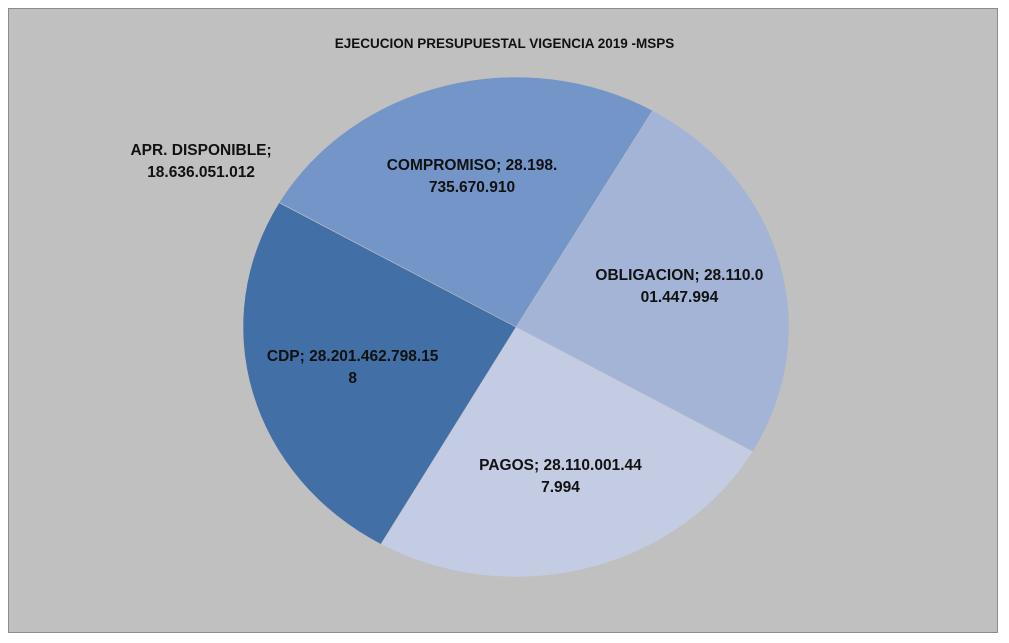 The width and height of the screenshot is (1009, 643). Describe the element at coordinates (198, 150) in the screenshot. I see `label-category: APR. DISPONIBLE` at that location.